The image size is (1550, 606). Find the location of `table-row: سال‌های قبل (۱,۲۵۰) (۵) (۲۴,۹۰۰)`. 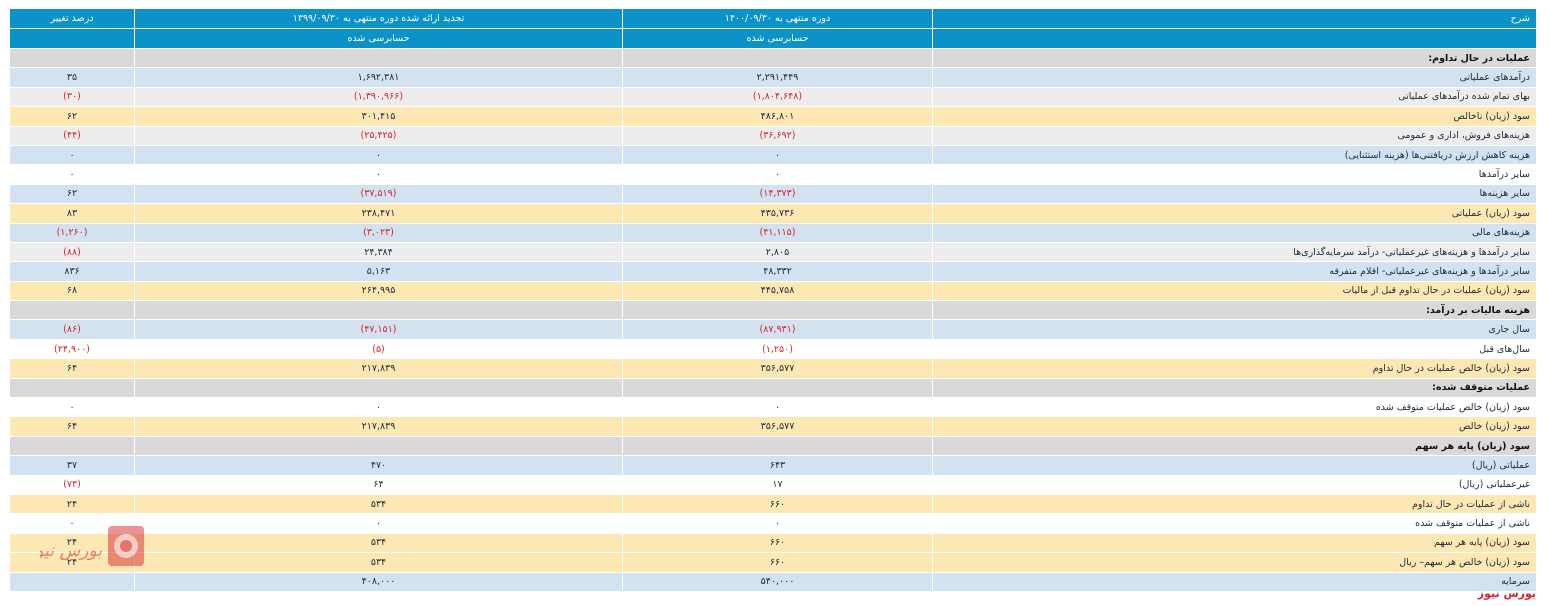

table-row: سال‌های قبل (۱,۲۵۰) (۵) (۲۴,۹۰۰) is located at coordinates (773, 349).